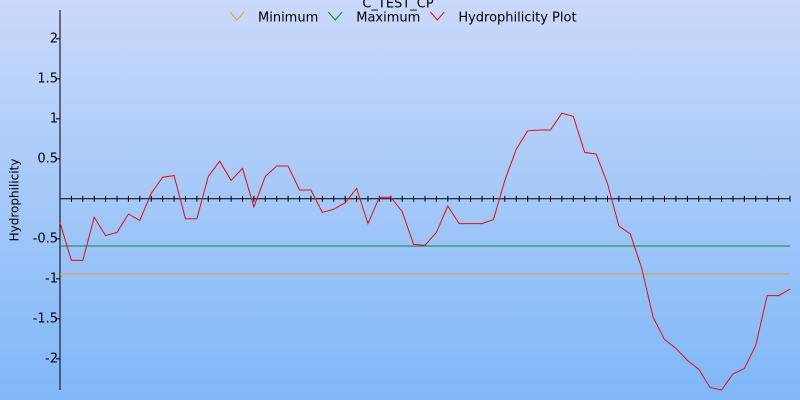 Image resolution: width=800 pixels, height=400 pixels. What do you see at coordinates (51, 358) in the screenshot?
I see `y-tick-label: -2` at bounding box center [51, 358].